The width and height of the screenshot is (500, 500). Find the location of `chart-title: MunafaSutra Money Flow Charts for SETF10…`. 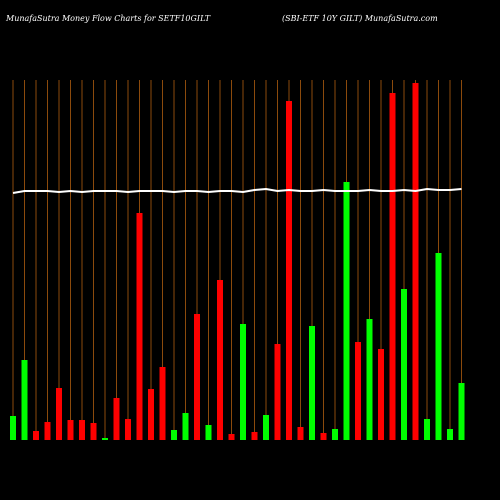

chart-title: MunafaSutra Money Flow Charts for SETF10… is located at coordinates (108, 18).